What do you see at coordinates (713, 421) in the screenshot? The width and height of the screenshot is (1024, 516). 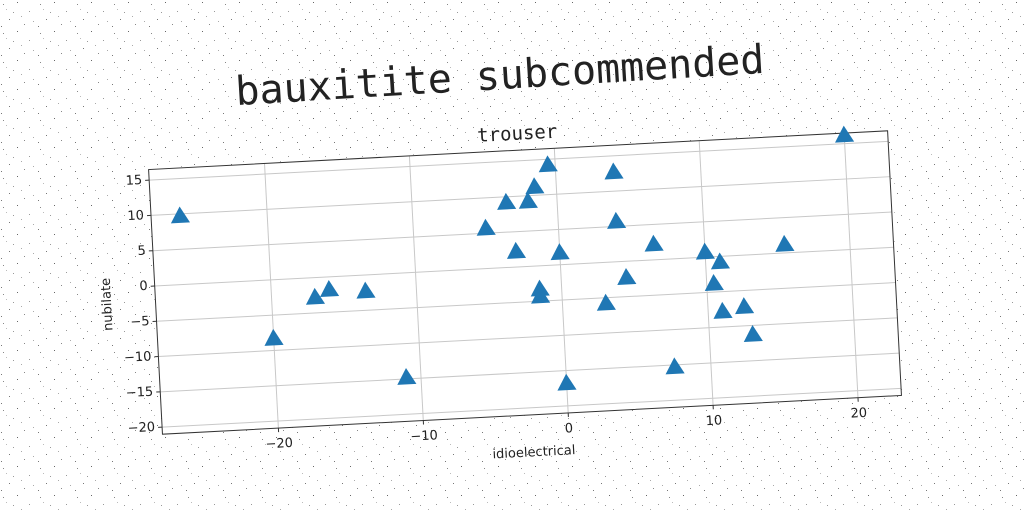 I see `x-tick-label: 10` at bounding box center [713, 421].